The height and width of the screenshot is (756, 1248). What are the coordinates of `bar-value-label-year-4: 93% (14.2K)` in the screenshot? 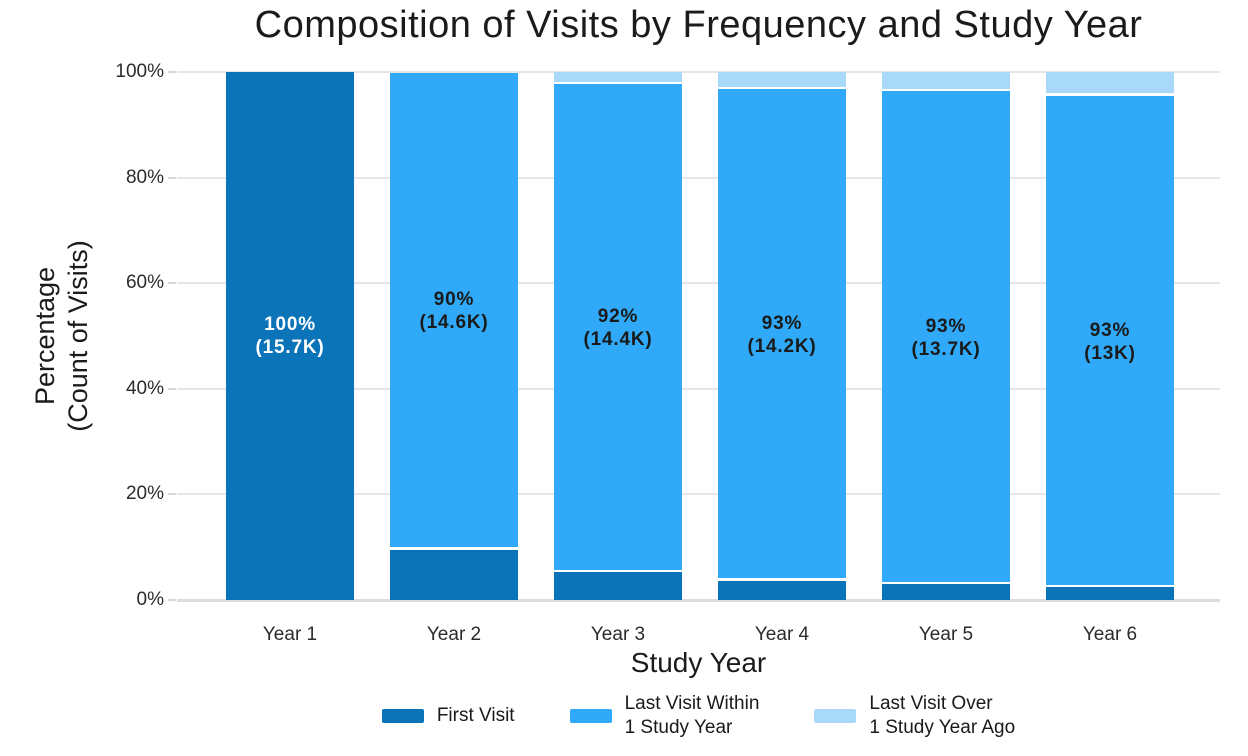 It's located at (782, 335).